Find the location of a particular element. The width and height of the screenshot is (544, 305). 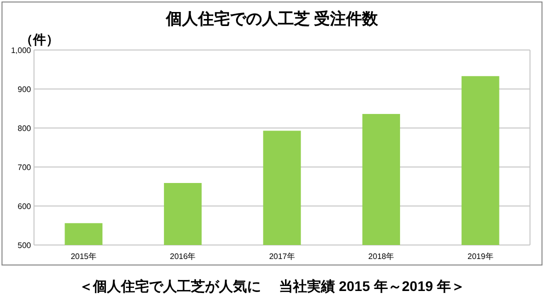

x-tick-label: 2015年 is located at coordinates (83, 256).